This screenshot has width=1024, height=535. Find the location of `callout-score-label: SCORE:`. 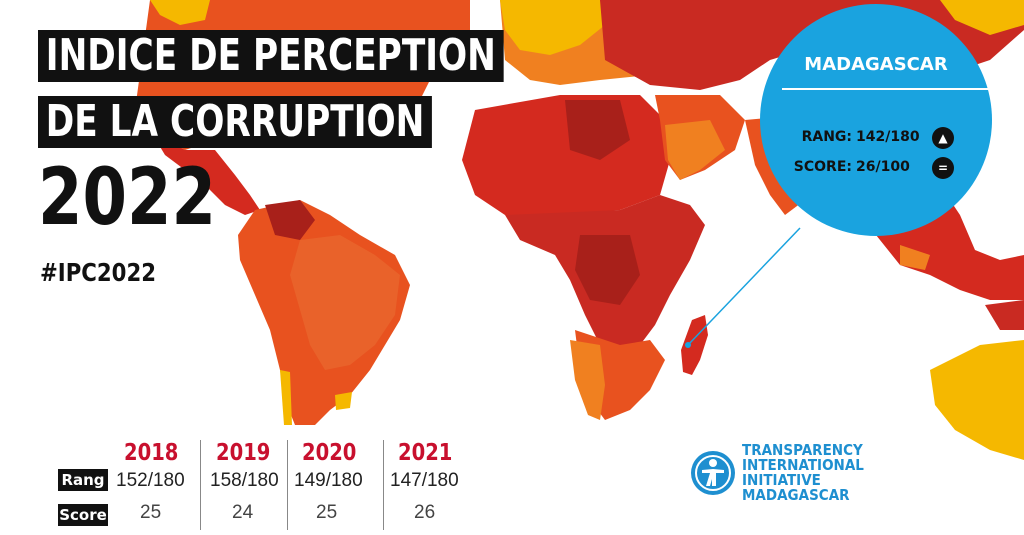

callout-score-label: SCORE: is located at coordinates (822, 167).